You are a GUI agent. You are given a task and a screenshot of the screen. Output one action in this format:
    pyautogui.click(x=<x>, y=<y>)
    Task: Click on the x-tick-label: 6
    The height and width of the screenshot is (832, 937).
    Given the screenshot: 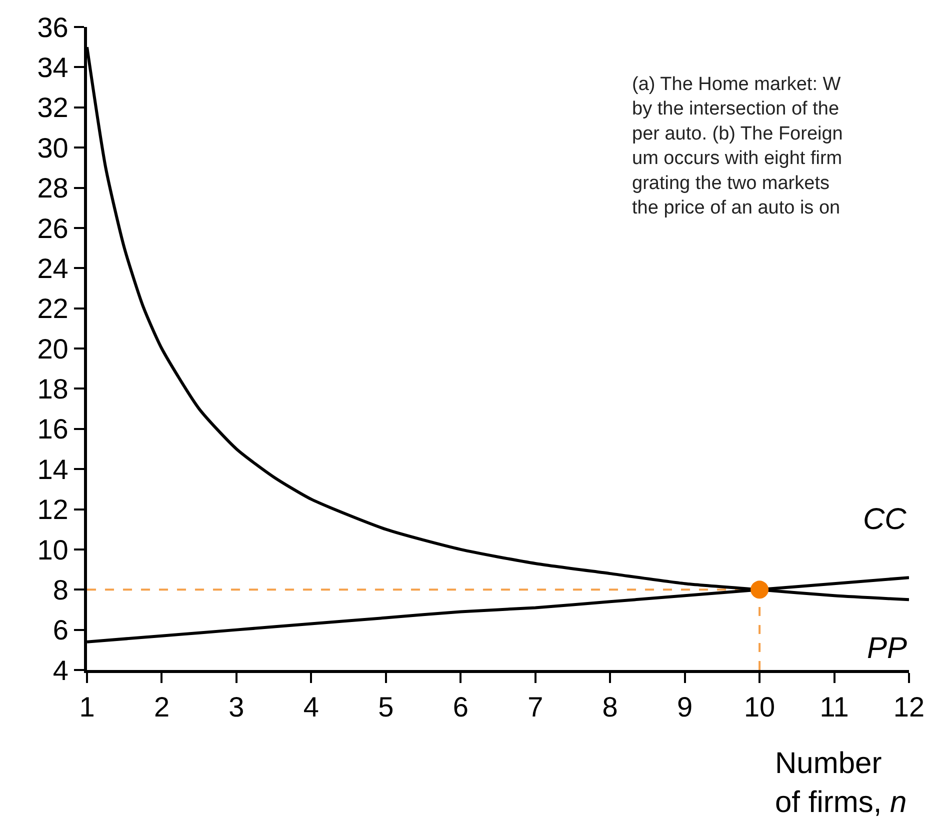 What is the action you would take?
    pyautogui.click(x=460, y=707)
    